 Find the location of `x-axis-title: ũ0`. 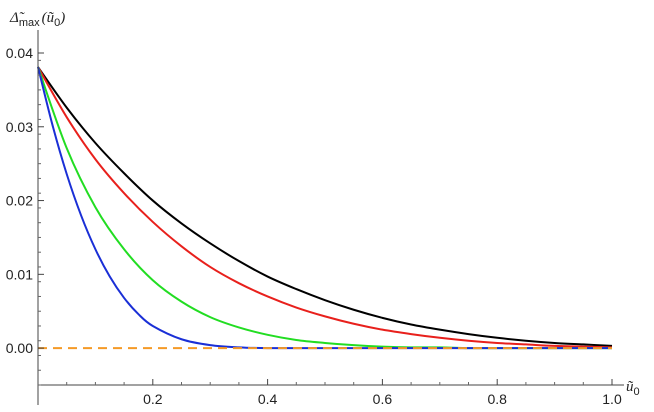

x-axis-title: ũ0 is located at coordinates (633, 388).